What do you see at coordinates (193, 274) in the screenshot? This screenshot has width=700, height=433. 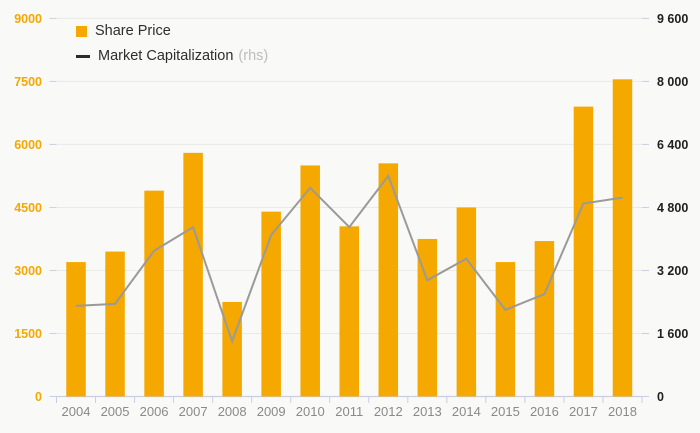 I see `bar-2007` at bounding box center [193, 274].